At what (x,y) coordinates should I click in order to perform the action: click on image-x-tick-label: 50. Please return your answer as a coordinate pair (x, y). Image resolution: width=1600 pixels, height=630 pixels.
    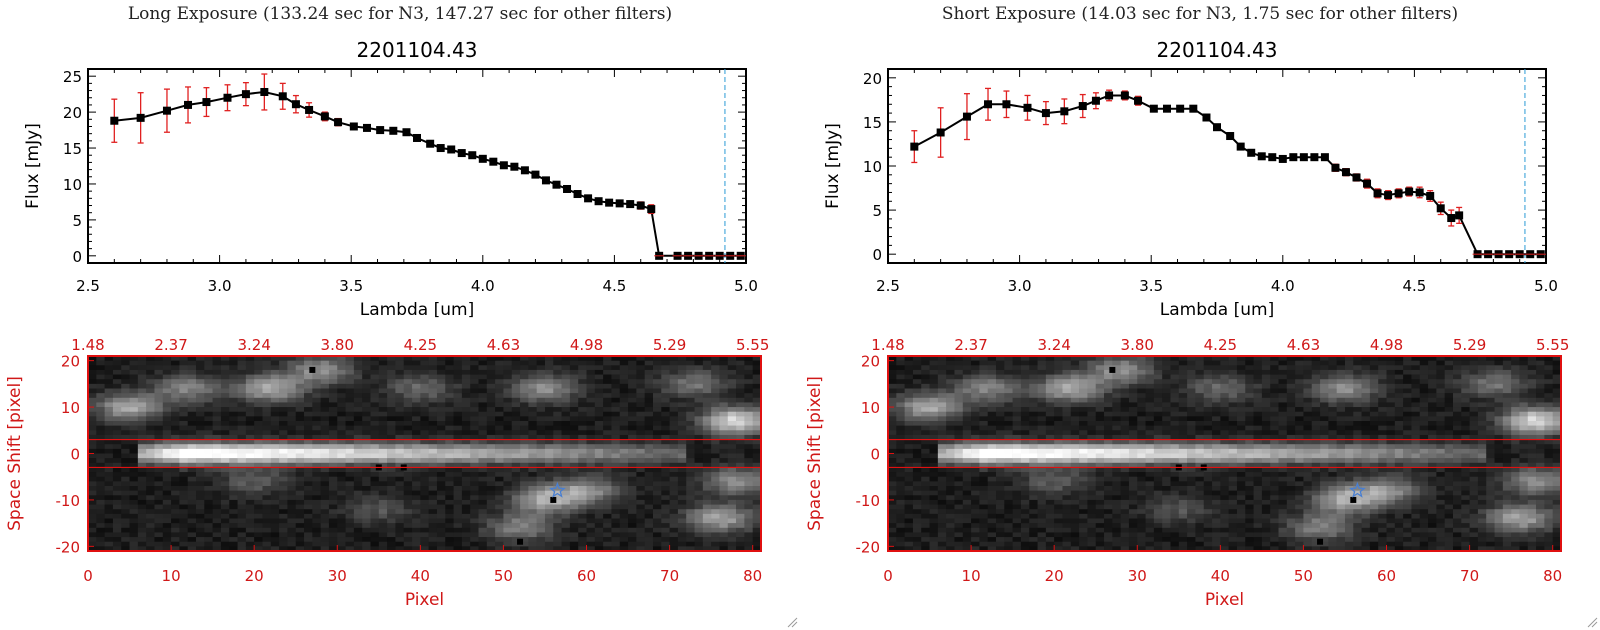
    Looking at the image, I should click on (503, 576).